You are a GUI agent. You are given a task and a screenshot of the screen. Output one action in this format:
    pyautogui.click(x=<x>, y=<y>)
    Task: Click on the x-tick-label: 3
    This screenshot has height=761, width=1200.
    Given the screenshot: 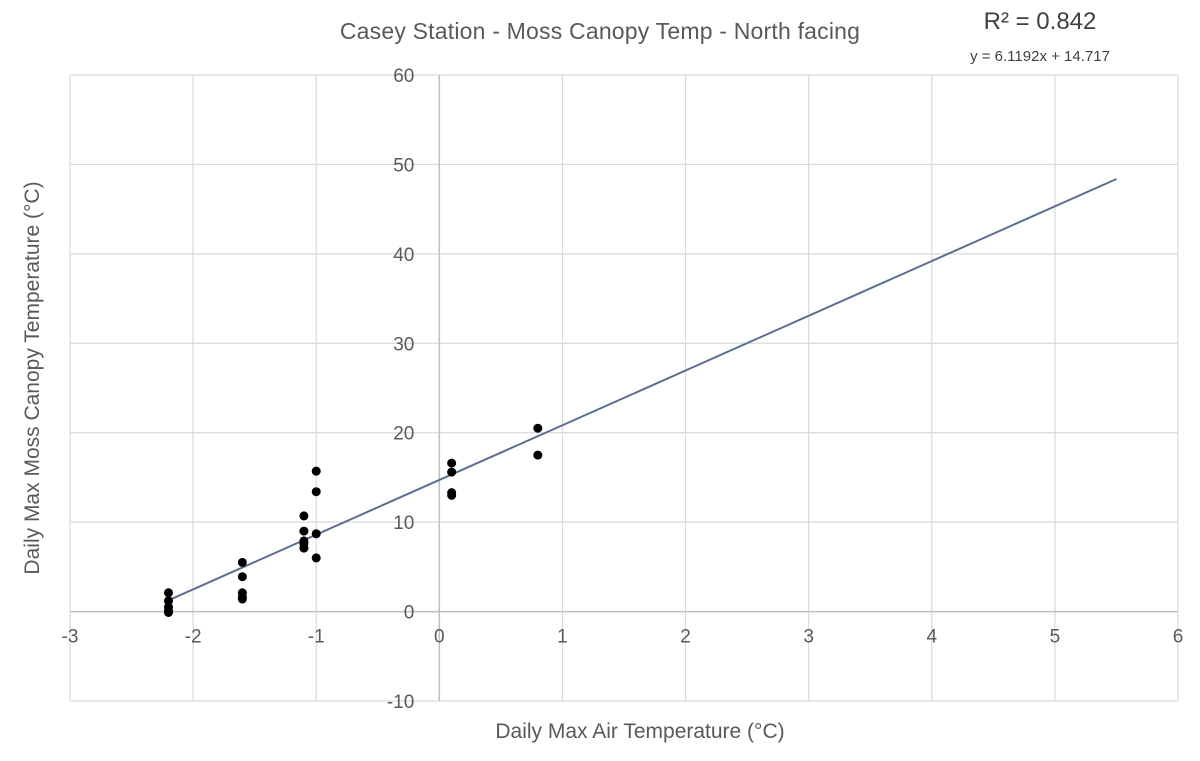 What is the action you would take?
    pyautogui.click(x=808, y=637)
    